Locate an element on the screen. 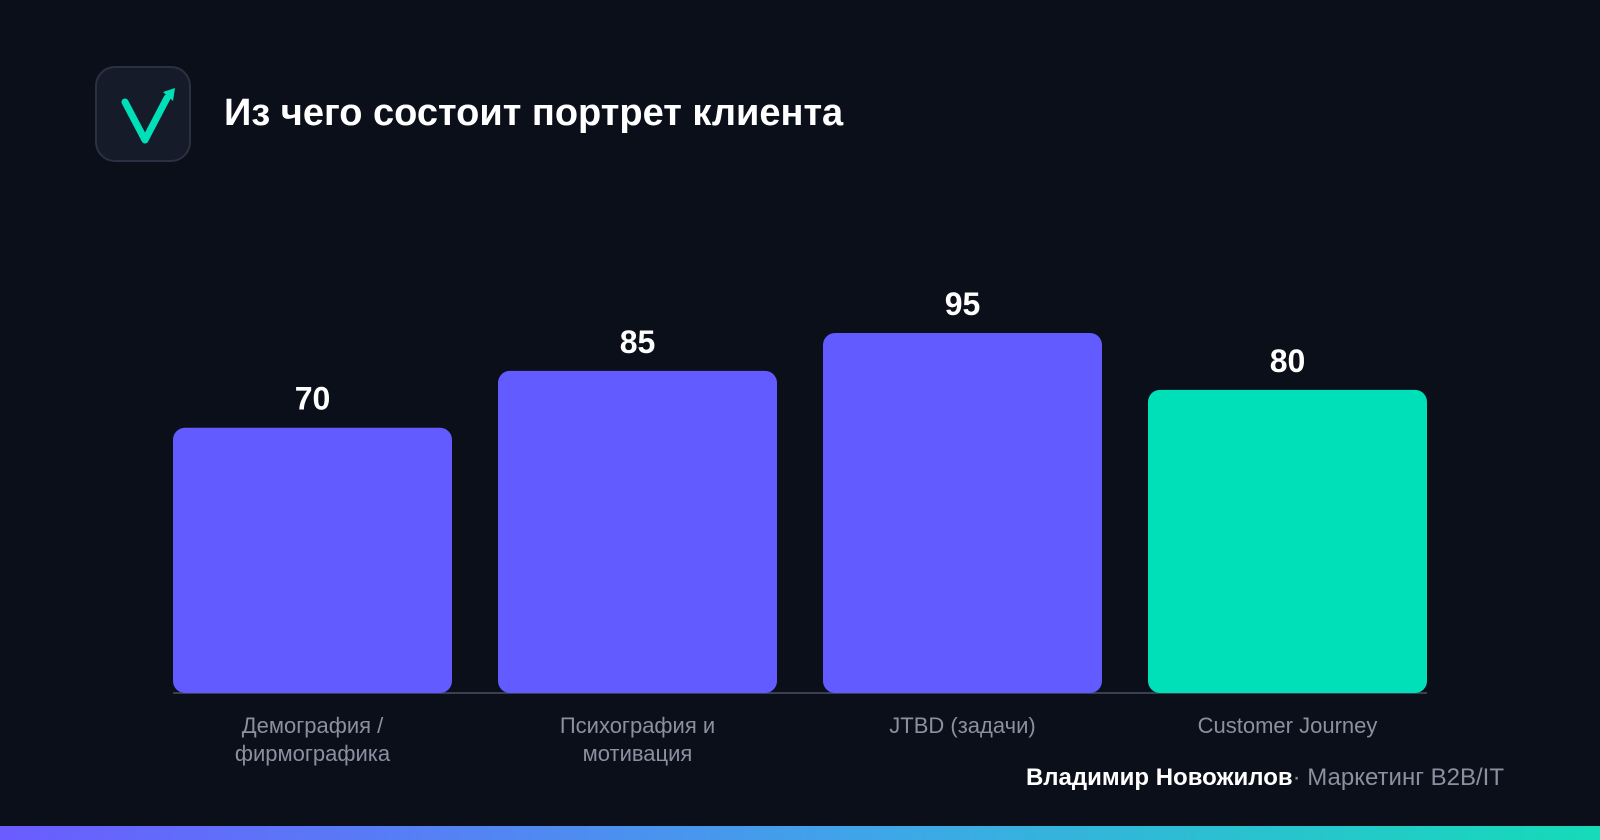  footer-author: Владимир Новожилов is located at coordinates (1159, 777).